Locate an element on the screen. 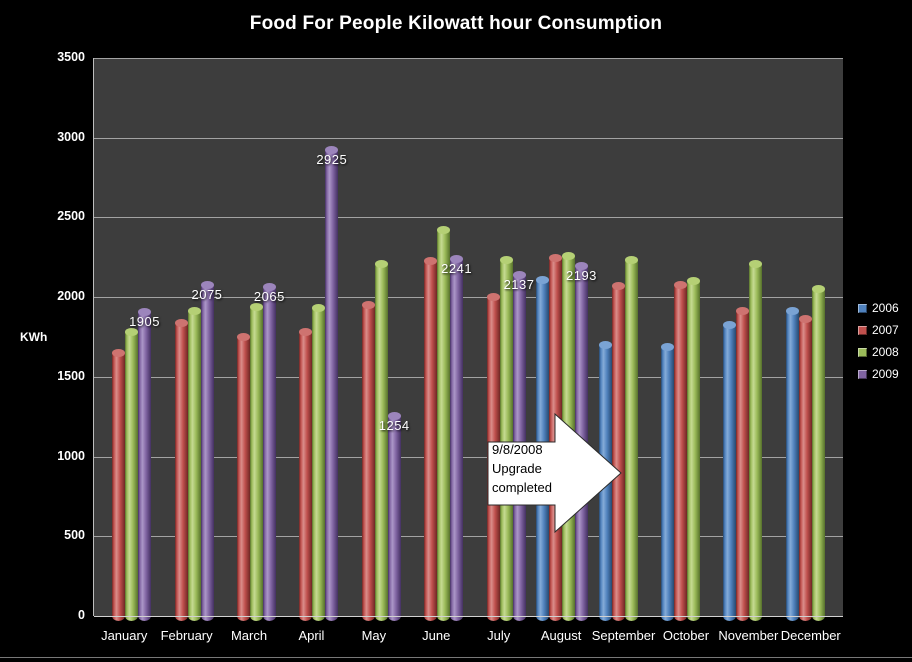  bar-2006-december is located at coordinates (792, 464).